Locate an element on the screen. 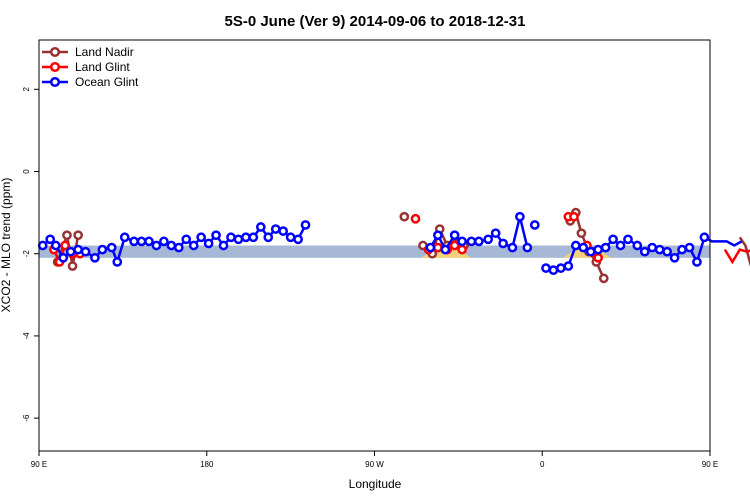  y-tick-label: -6 is located at coordinates (26, 418).